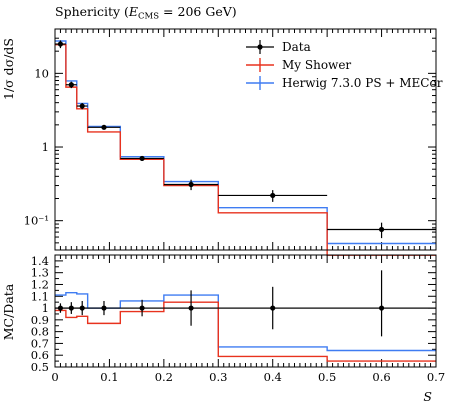 Image resolution: width=450 pixels, height=406 pixels. I want to click on main-y-tick-labels: 10 1 10⁻¹, so click(36, 146).